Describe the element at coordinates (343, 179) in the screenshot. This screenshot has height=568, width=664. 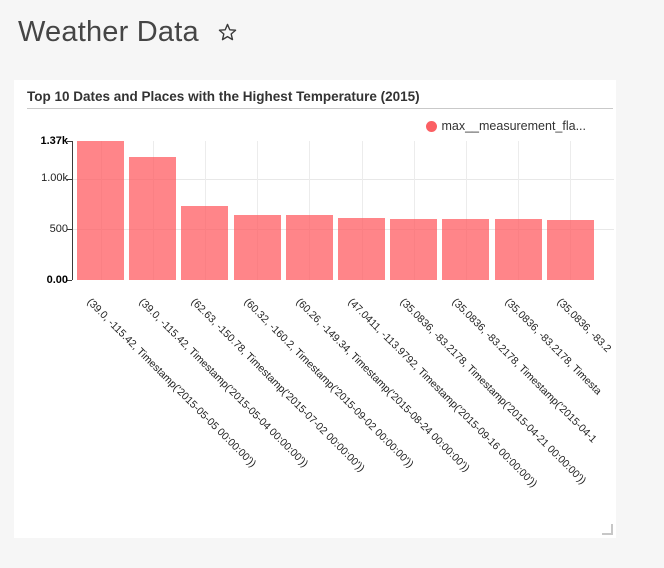
I see `gridline-horizontal` at that location.